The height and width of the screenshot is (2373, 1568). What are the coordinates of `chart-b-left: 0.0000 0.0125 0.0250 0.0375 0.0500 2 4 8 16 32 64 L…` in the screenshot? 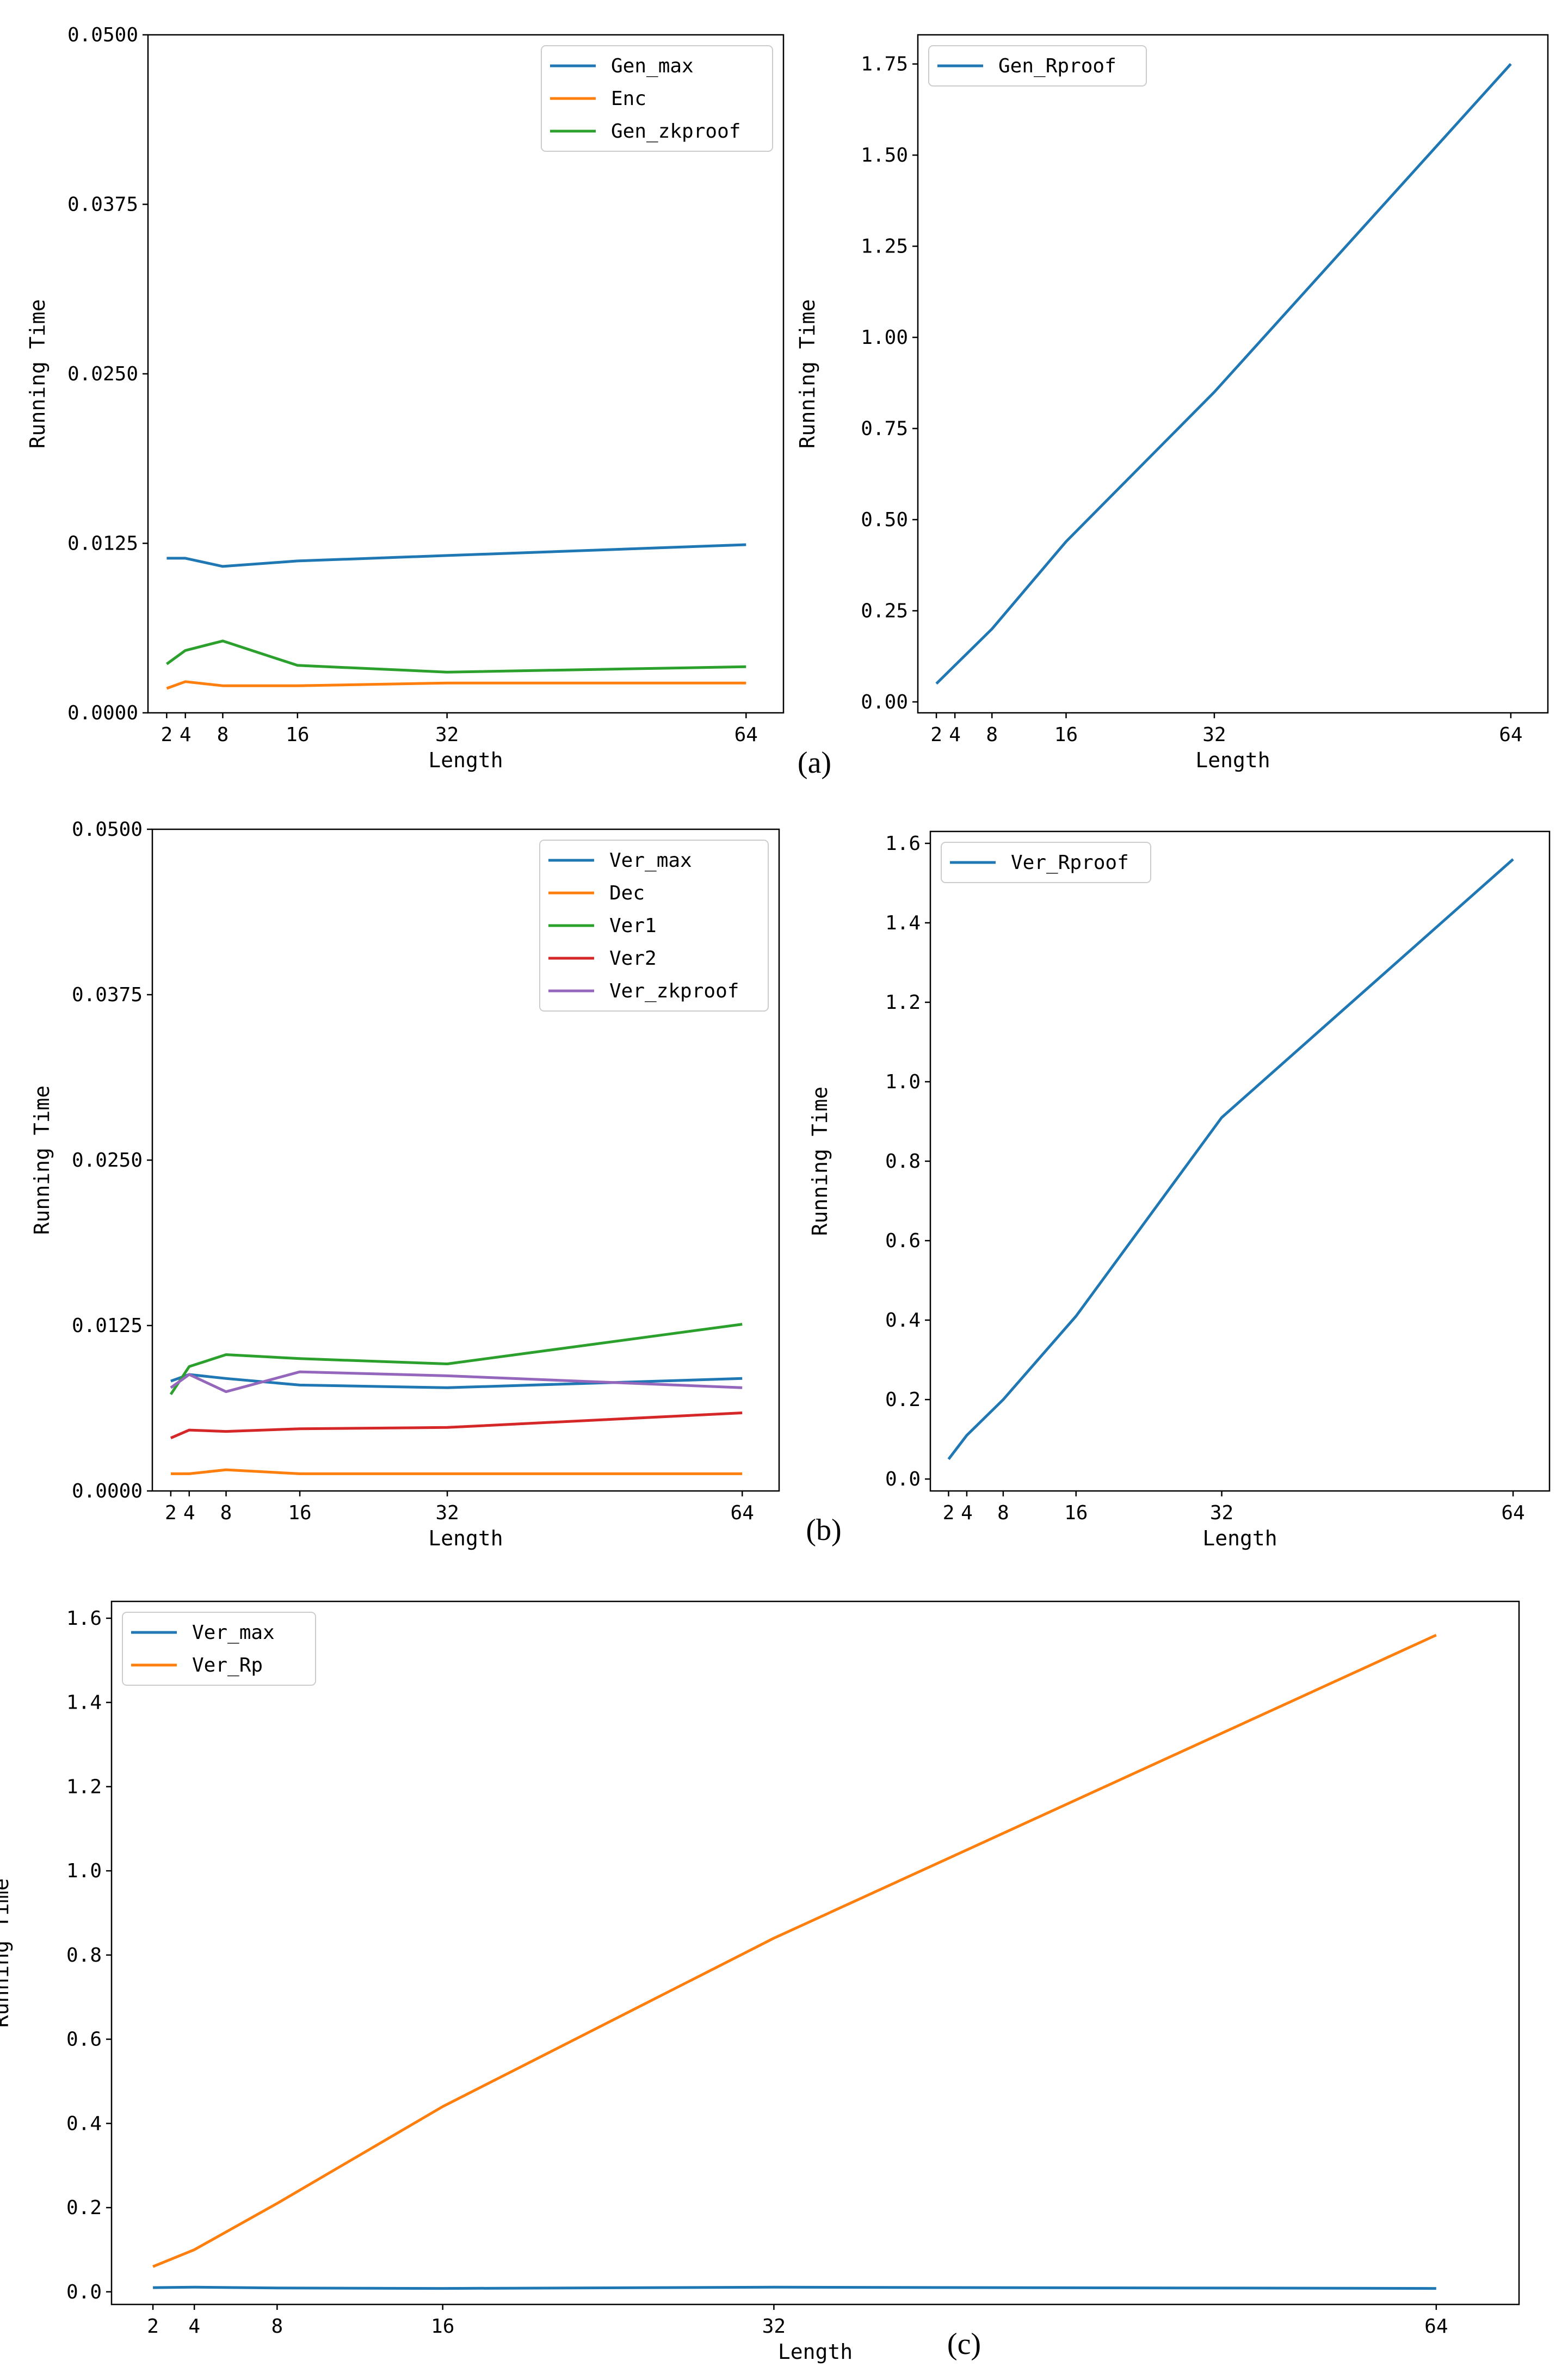 It's located at (405, 1184).